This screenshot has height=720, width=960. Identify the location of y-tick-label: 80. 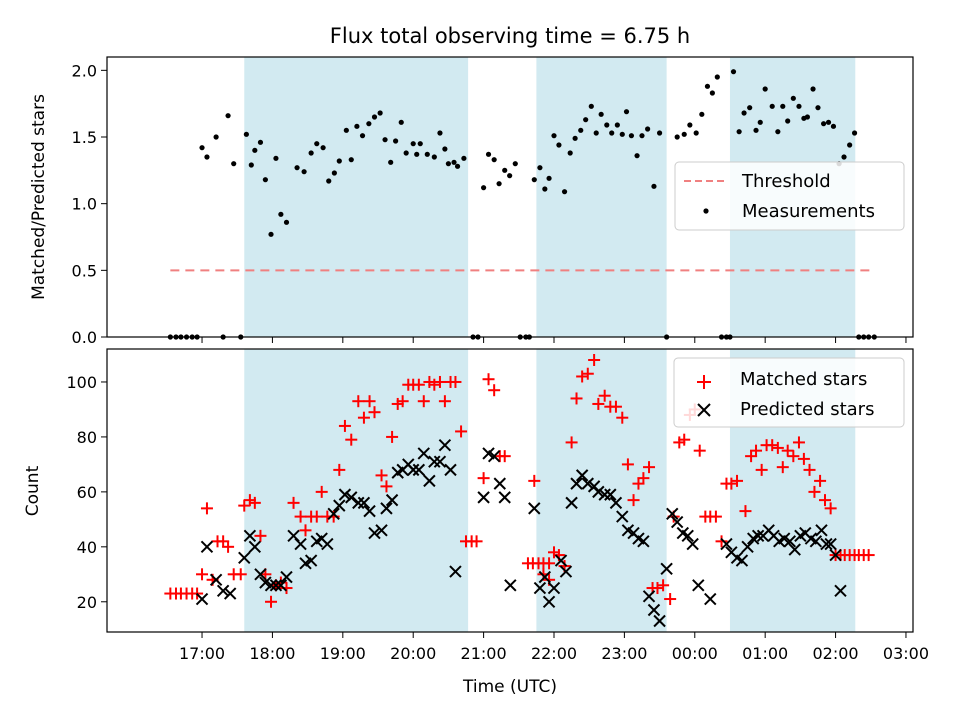
(87, 437).